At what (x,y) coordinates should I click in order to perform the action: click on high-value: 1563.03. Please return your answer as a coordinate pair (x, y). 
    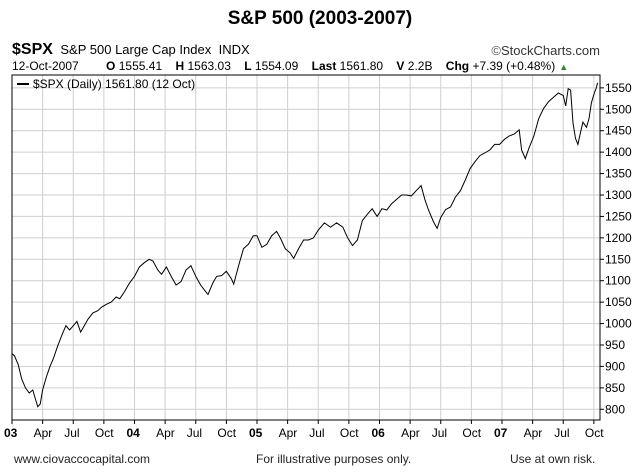
    Looking at the image, I should click on (209, 66).